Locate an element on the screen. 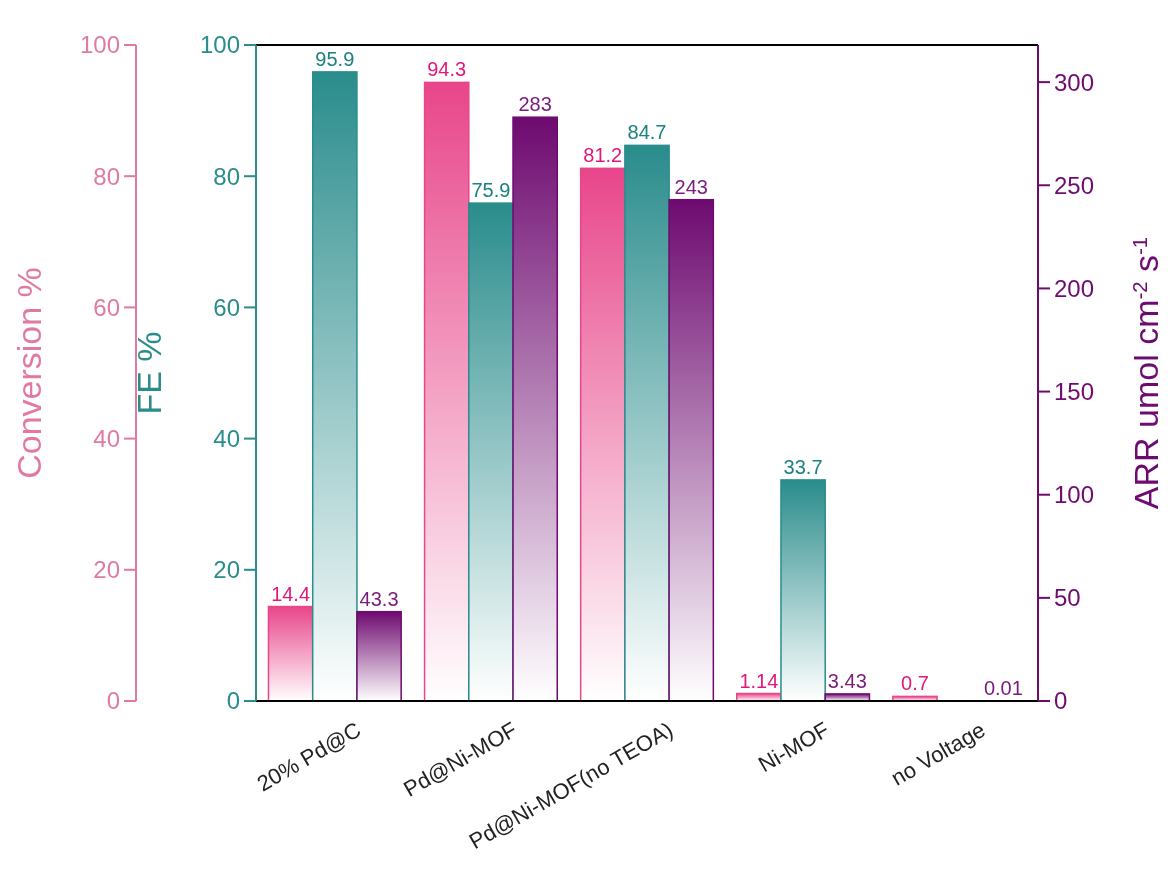 Image resolution: width=1173 pixels, height=890 pixels. y3-axis-title: Conversion % is located at coordinates (29, 373).